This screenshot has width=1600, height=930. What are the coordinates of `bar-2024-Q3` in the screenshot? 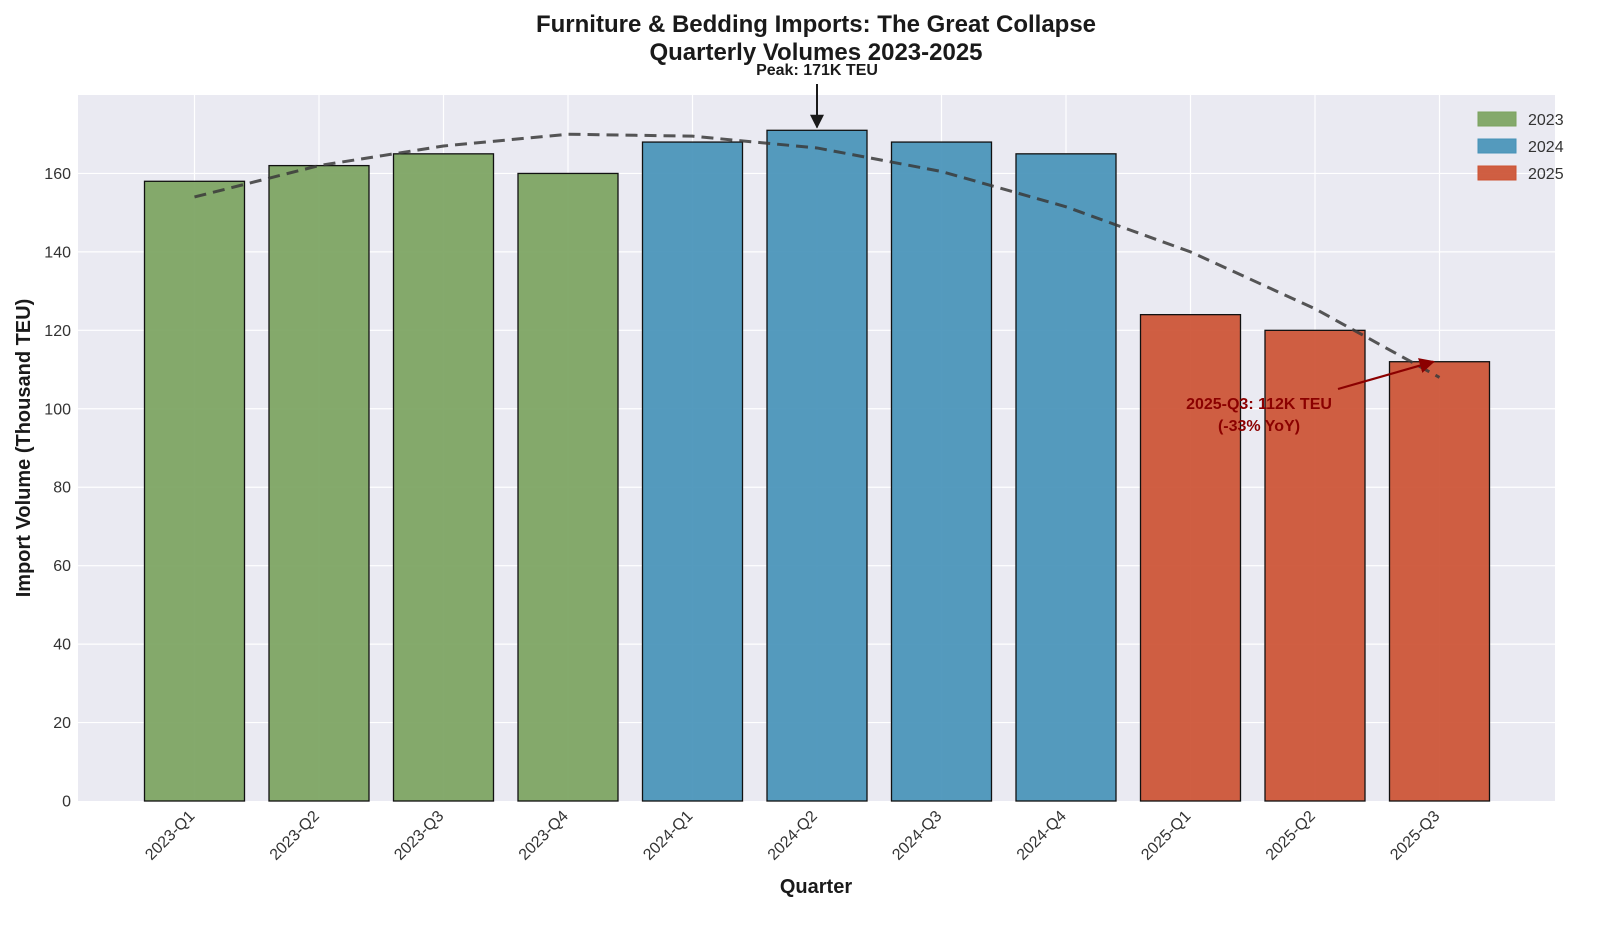 It's located at (941, 471).